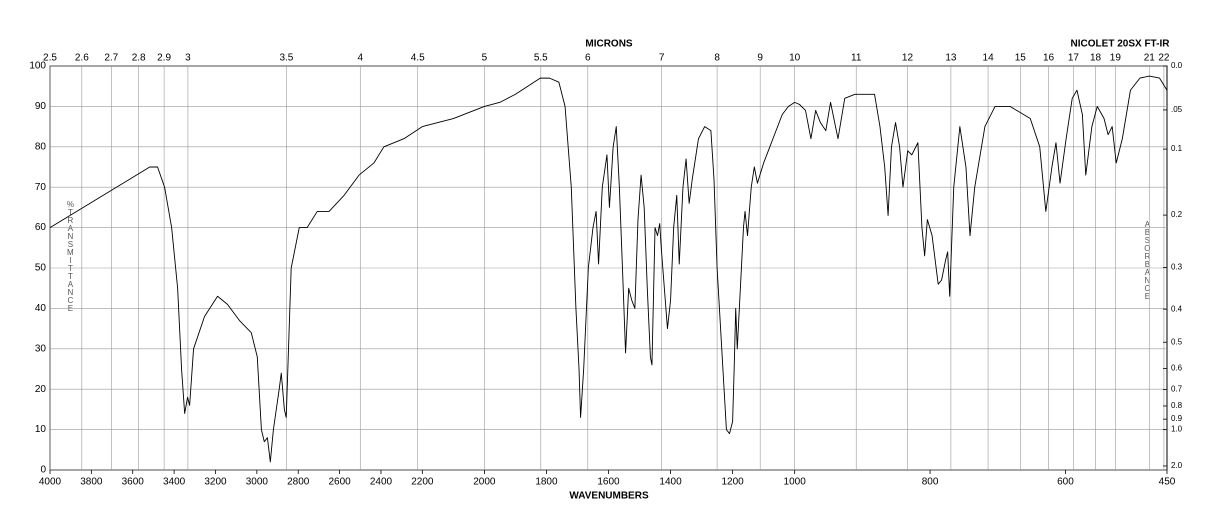  I want to click on y2-tick-label: 0.5, so click(1177, 341).